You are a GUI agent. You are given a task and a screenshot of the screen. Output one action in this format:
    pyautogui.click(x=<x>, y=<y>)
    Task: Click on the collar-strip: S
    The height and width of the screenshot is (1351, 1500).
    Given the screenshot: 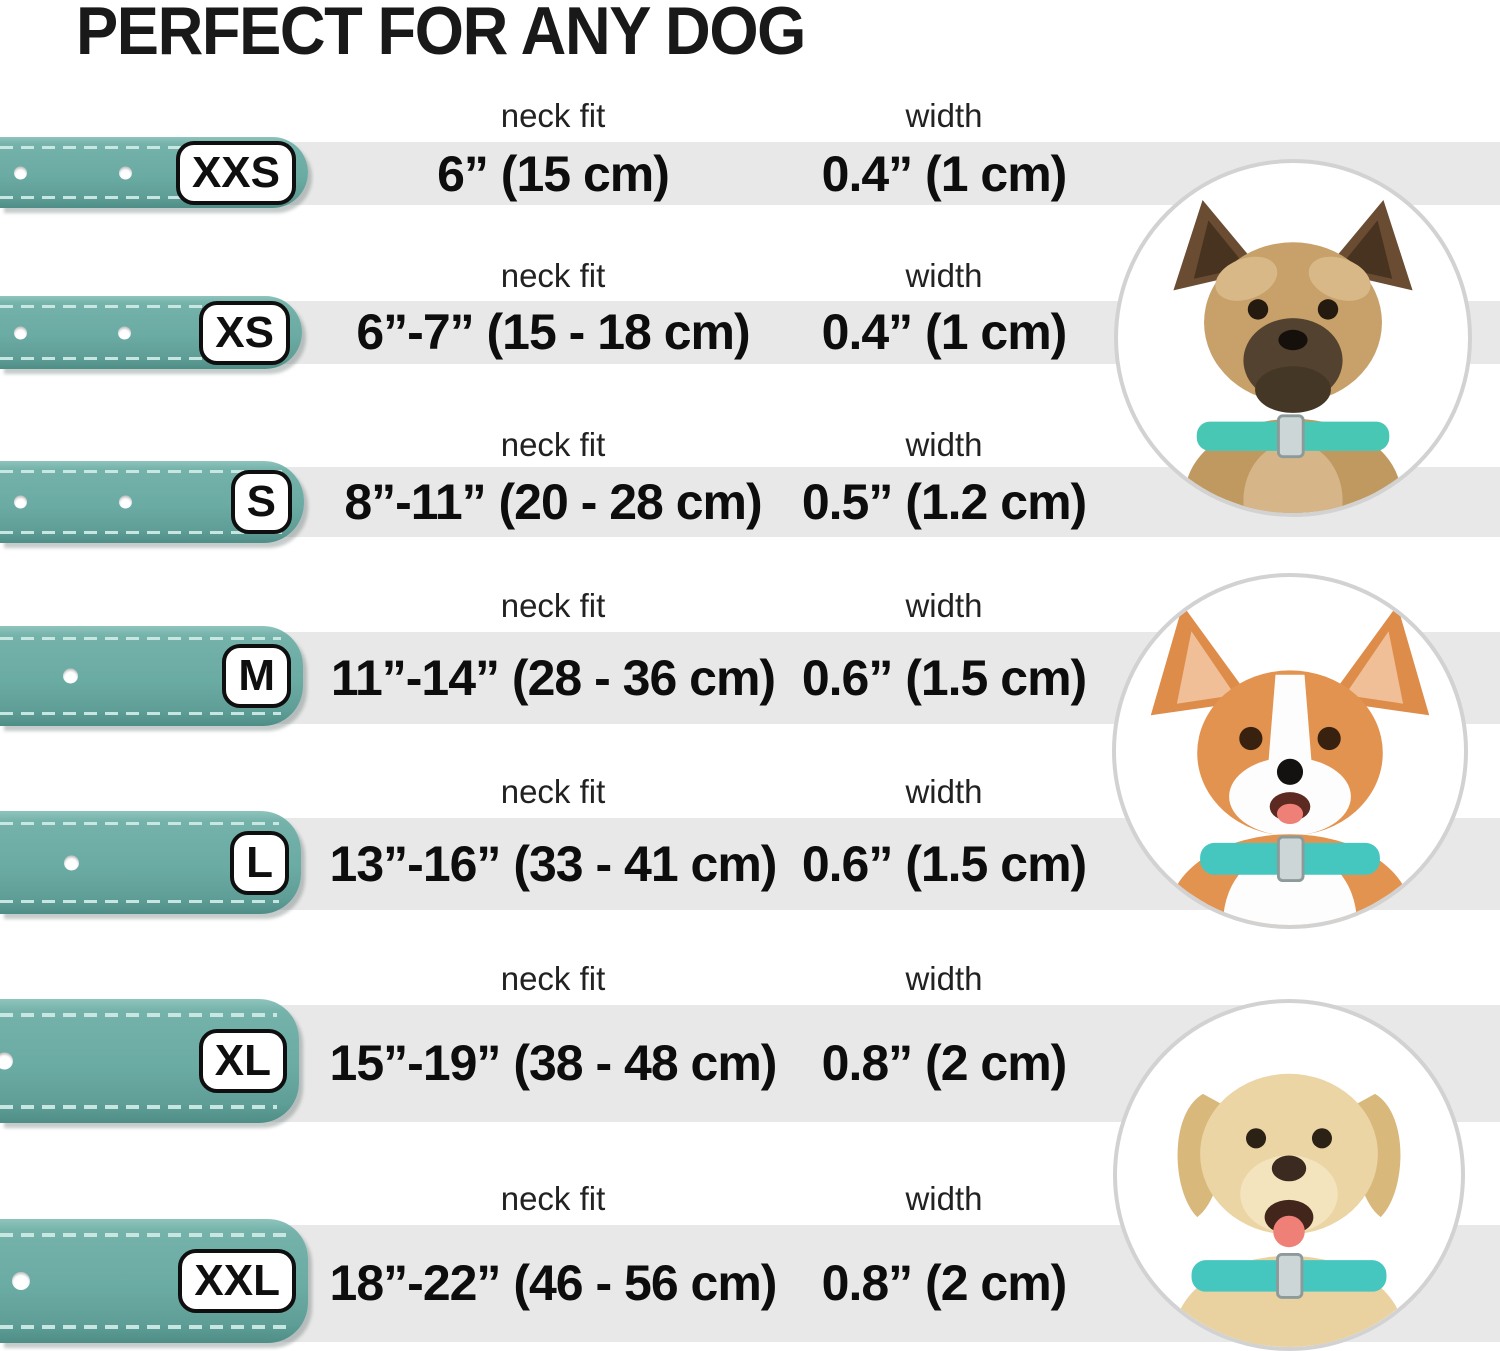 What is the action you would take?
    pyautogui.click(x=152, y=502)
    